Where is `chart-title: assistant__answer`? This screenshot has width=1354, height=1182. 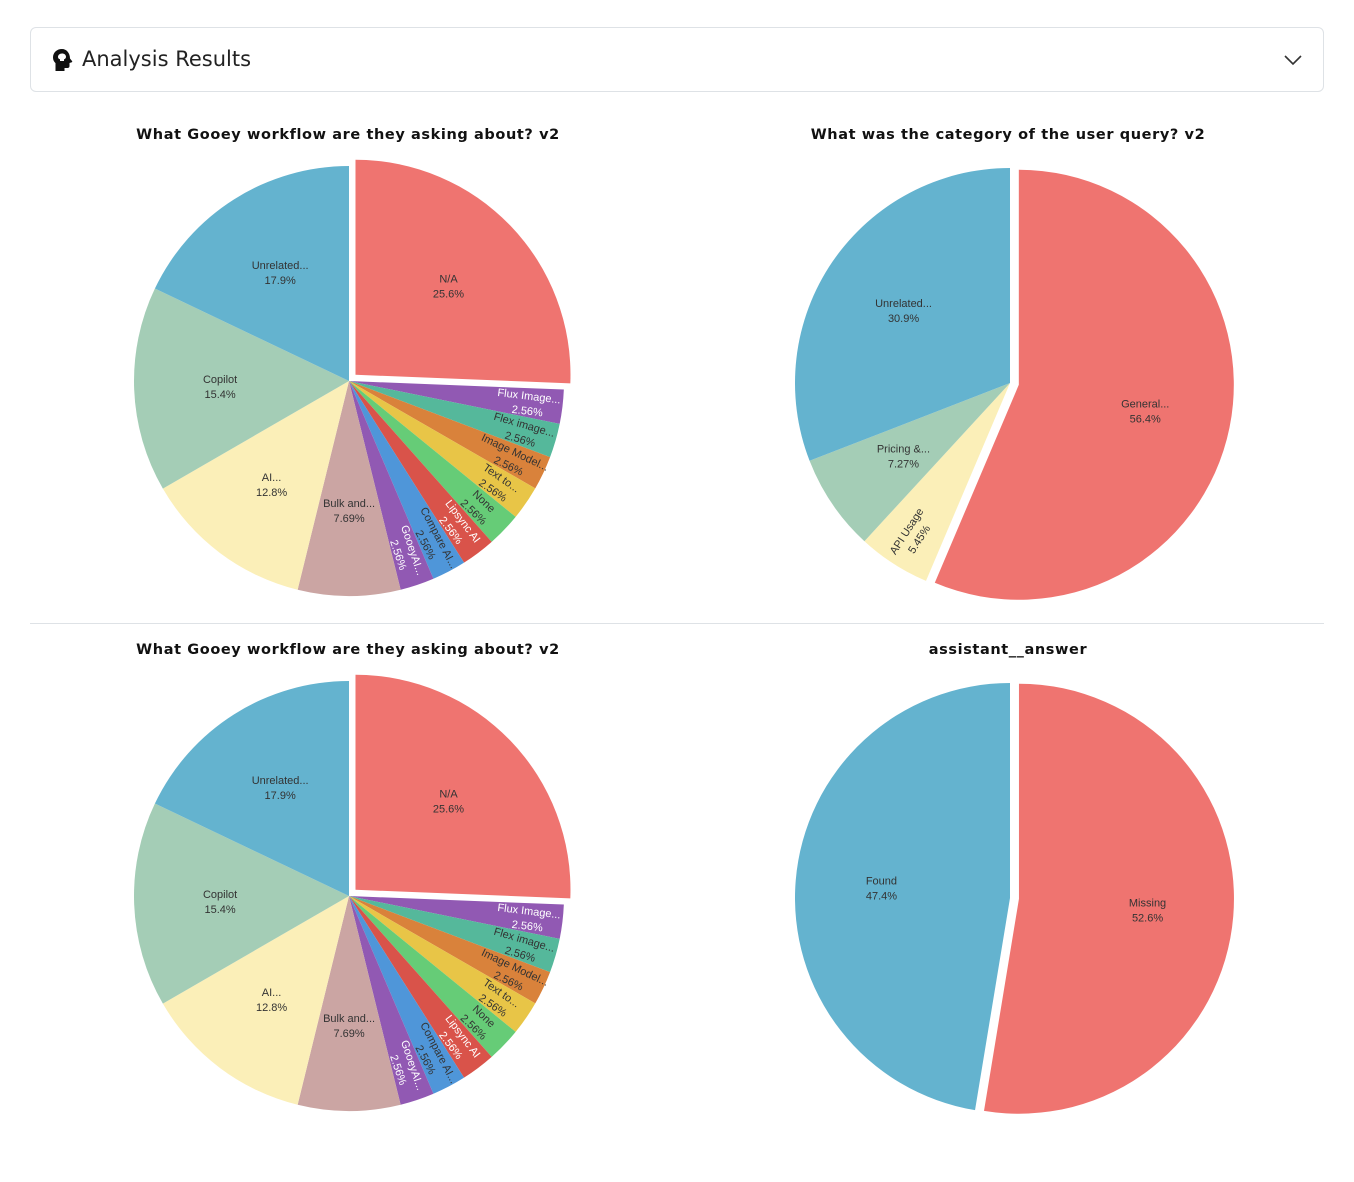
chart-title: assistant__answer is located at coordinates (1008, 650).